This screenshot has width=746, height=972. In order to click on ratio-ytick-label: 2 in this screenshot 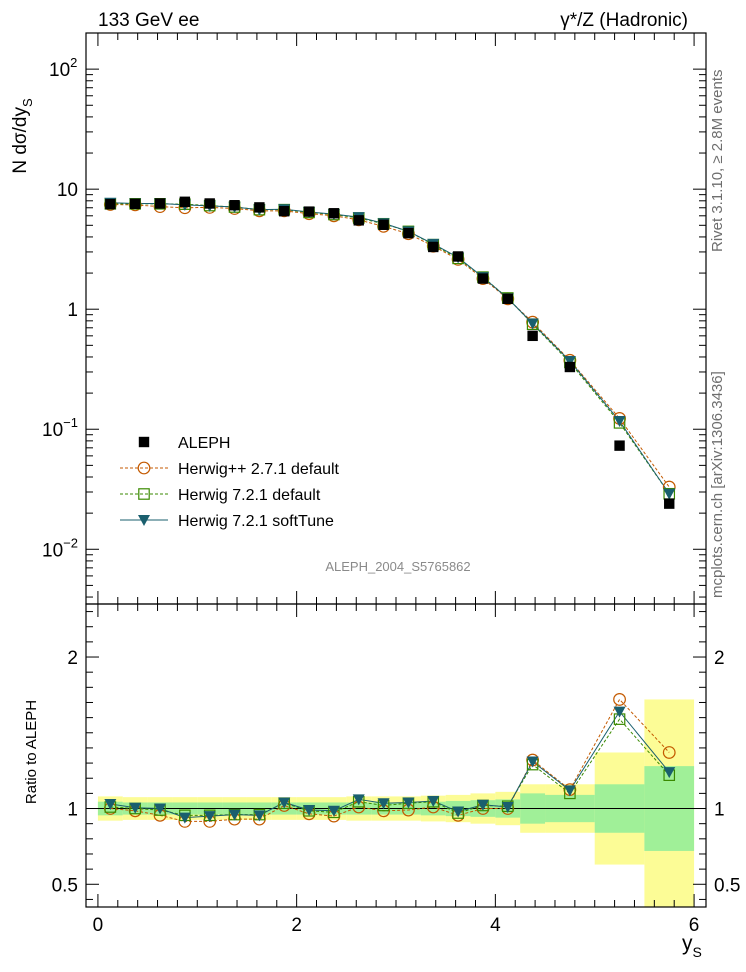, I will do `click(72, 658)`.